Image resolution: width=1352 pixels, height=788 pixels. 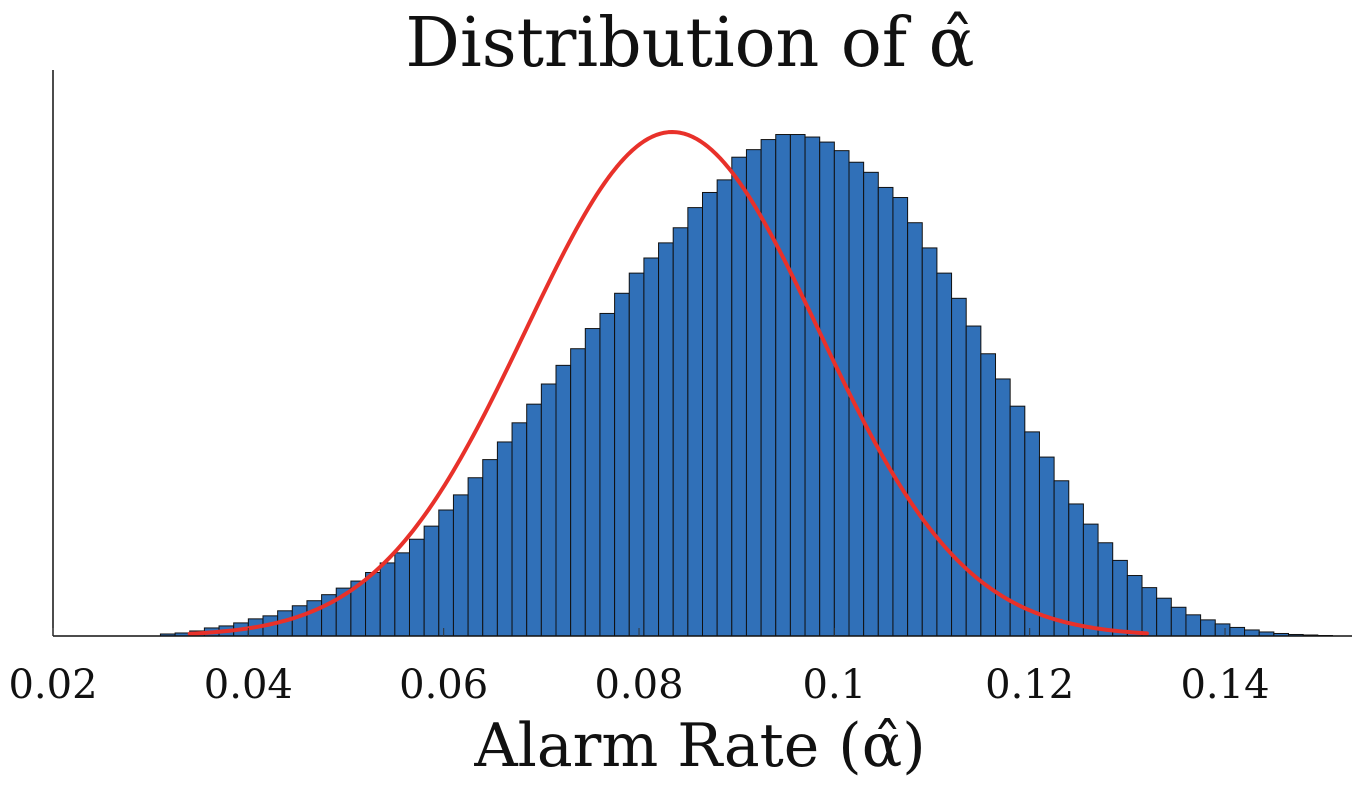 I want to click on x-axis-ticks: 0.02 0.04 0.06 0.08 0.1 0.12 0.14, so click(x=639, y=668).